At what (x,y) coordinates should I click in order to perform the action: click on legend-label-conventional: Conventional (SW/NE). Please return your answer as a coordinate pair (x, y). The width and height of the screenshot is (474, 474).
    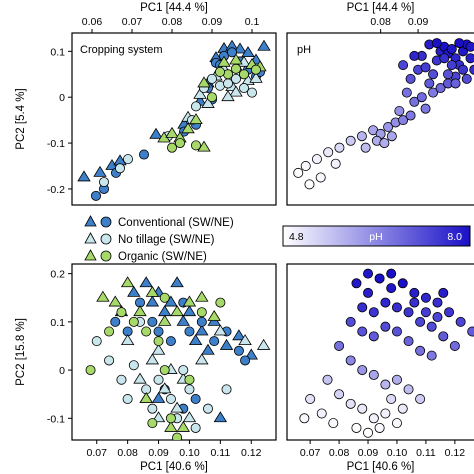
    Looking at the image, I should click on (176, 223).